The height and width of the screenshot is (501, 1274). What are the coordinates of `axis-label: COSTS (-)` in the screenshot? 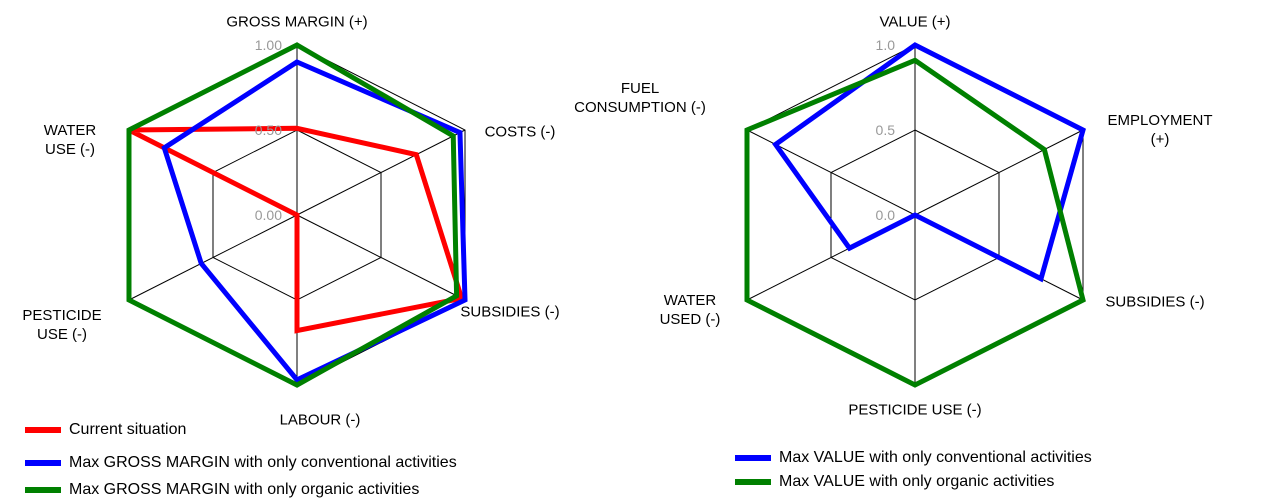 It's located at (520, 132).